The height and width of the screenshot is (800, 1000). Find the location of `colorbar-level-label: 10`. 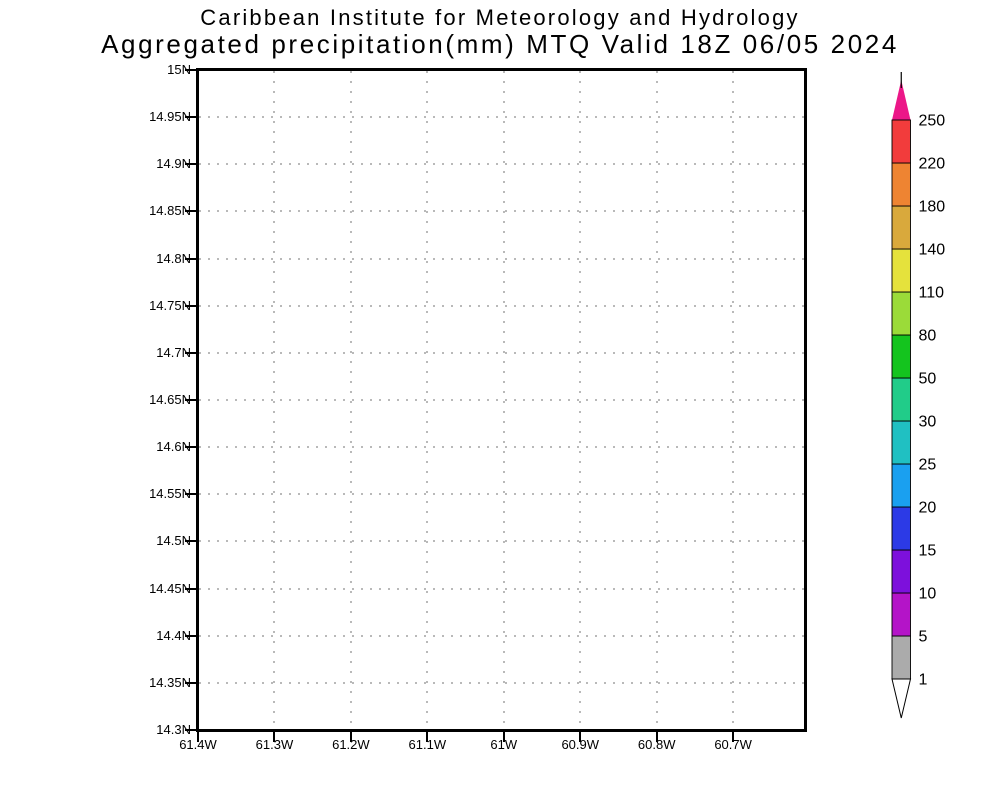

colorbar-level-label: 10 is located at coordinates (928, 594).